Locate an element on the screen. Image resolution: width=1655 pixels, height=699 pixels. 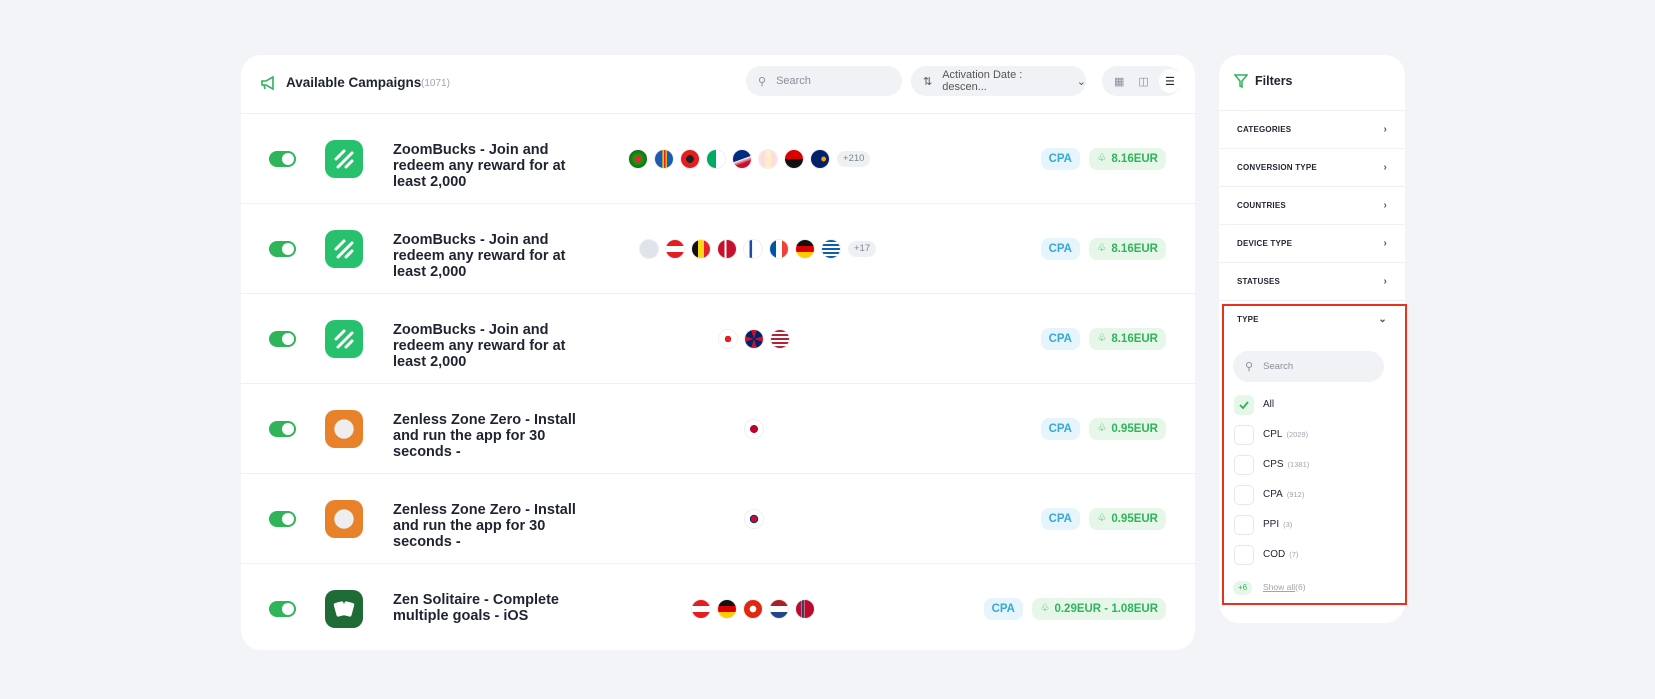
country-flags: +210 is located at coordinates (759, 159).